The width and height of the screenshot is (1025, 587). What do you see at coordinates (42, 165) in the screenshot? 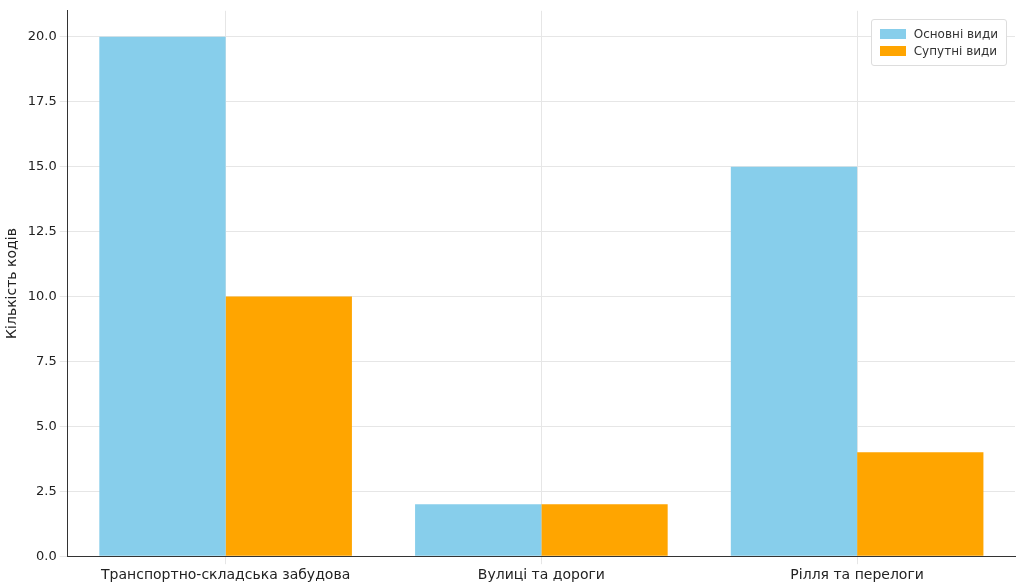
I see `y-tick-label: 15.0` at bounding box center [42, 165].